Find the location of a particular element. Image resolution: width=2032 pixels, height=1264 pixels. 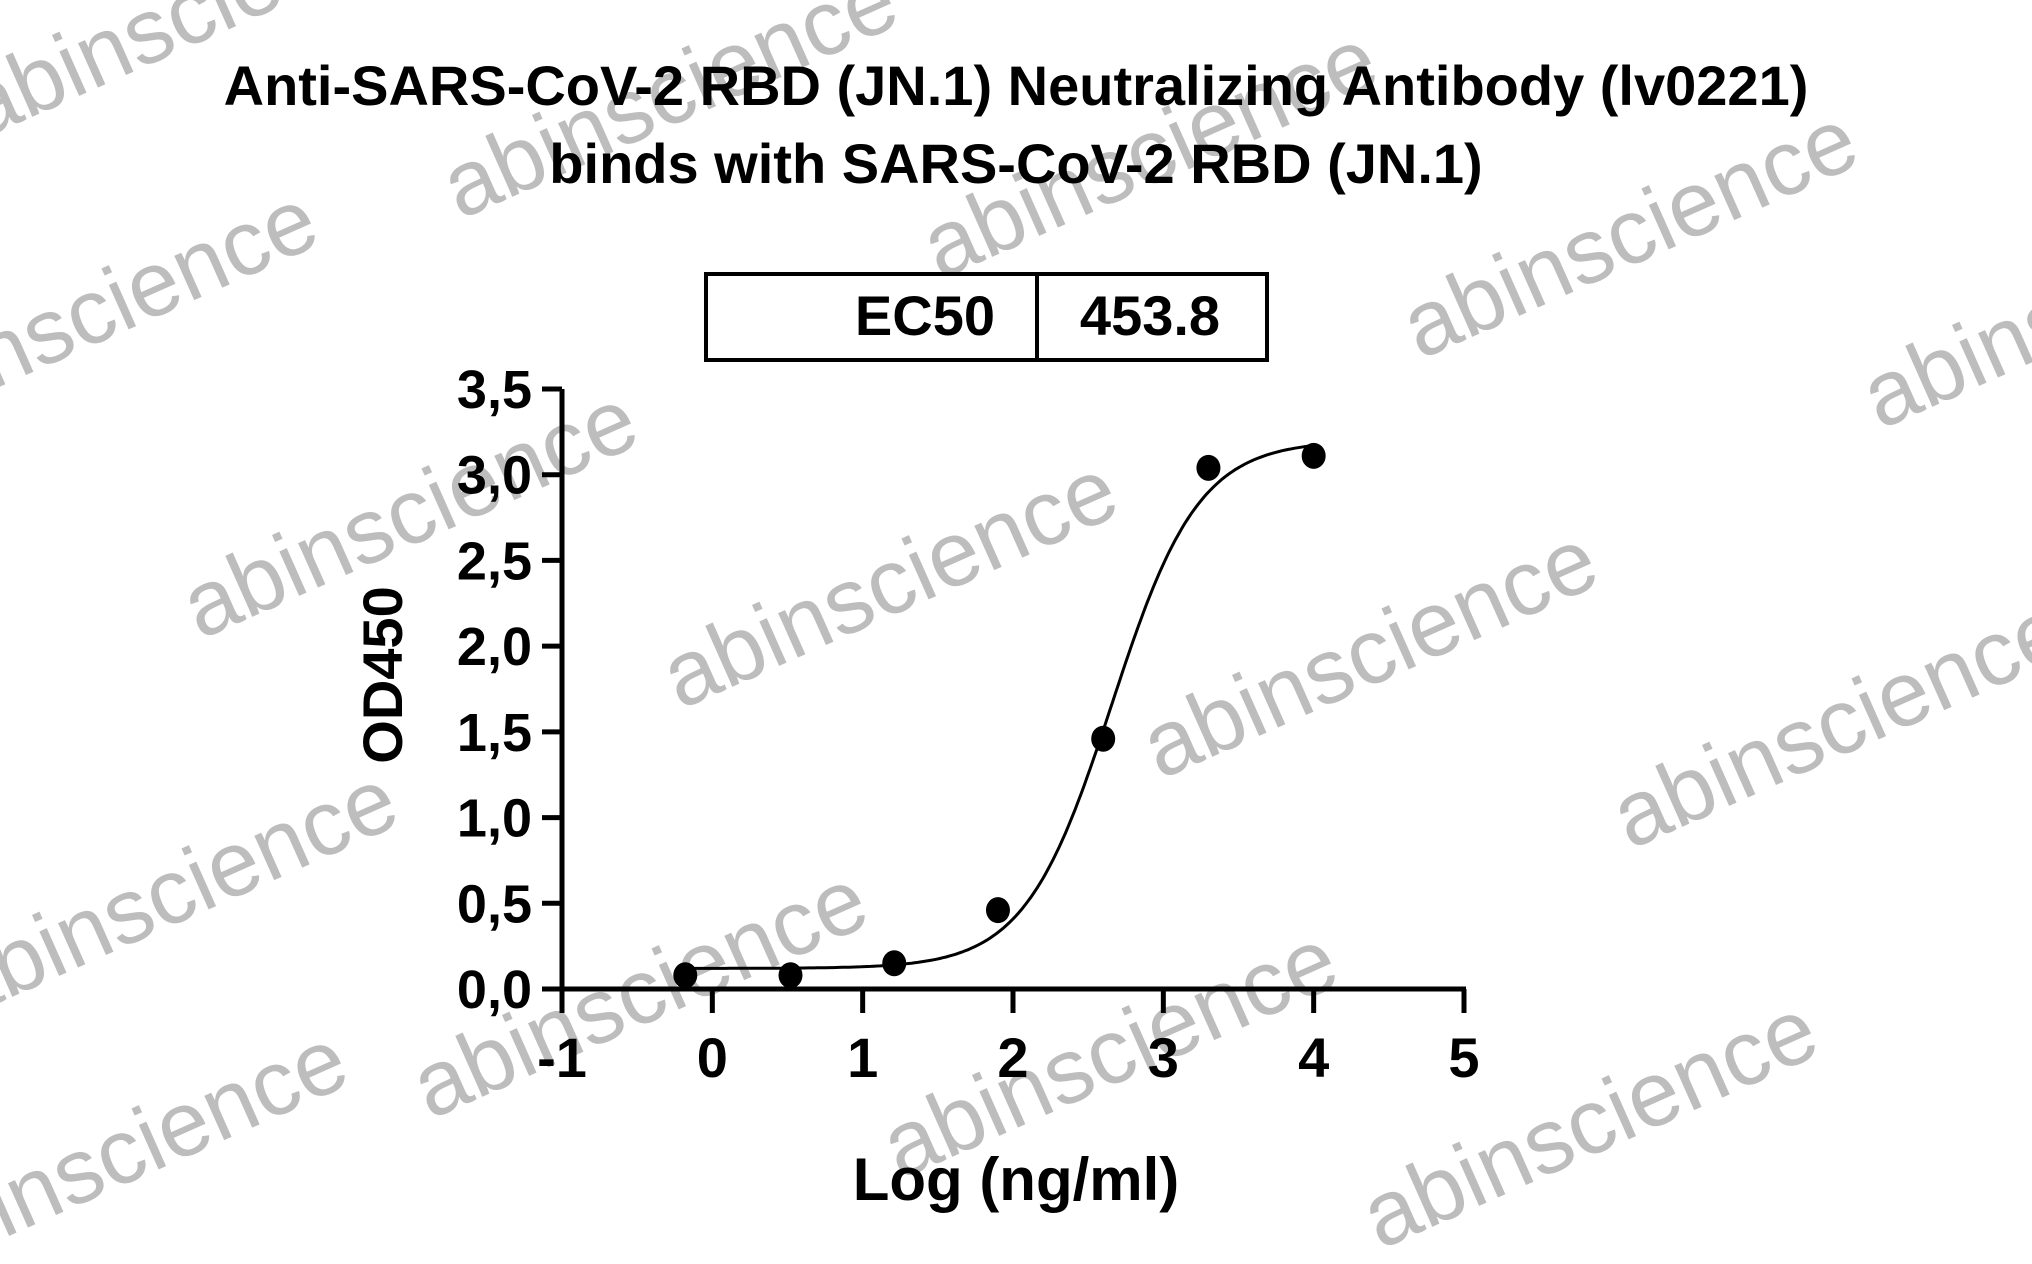

y-tick-label: 2,0 is located at coordinates (494, 647).